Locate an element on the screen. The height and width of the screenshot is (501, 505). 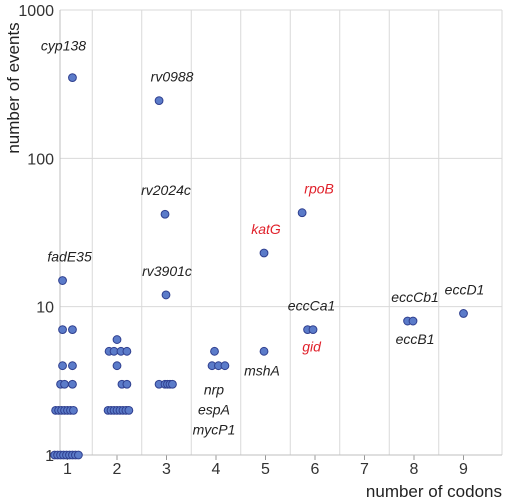
gene-label: rv0988 is located at coordinates (172, 77).